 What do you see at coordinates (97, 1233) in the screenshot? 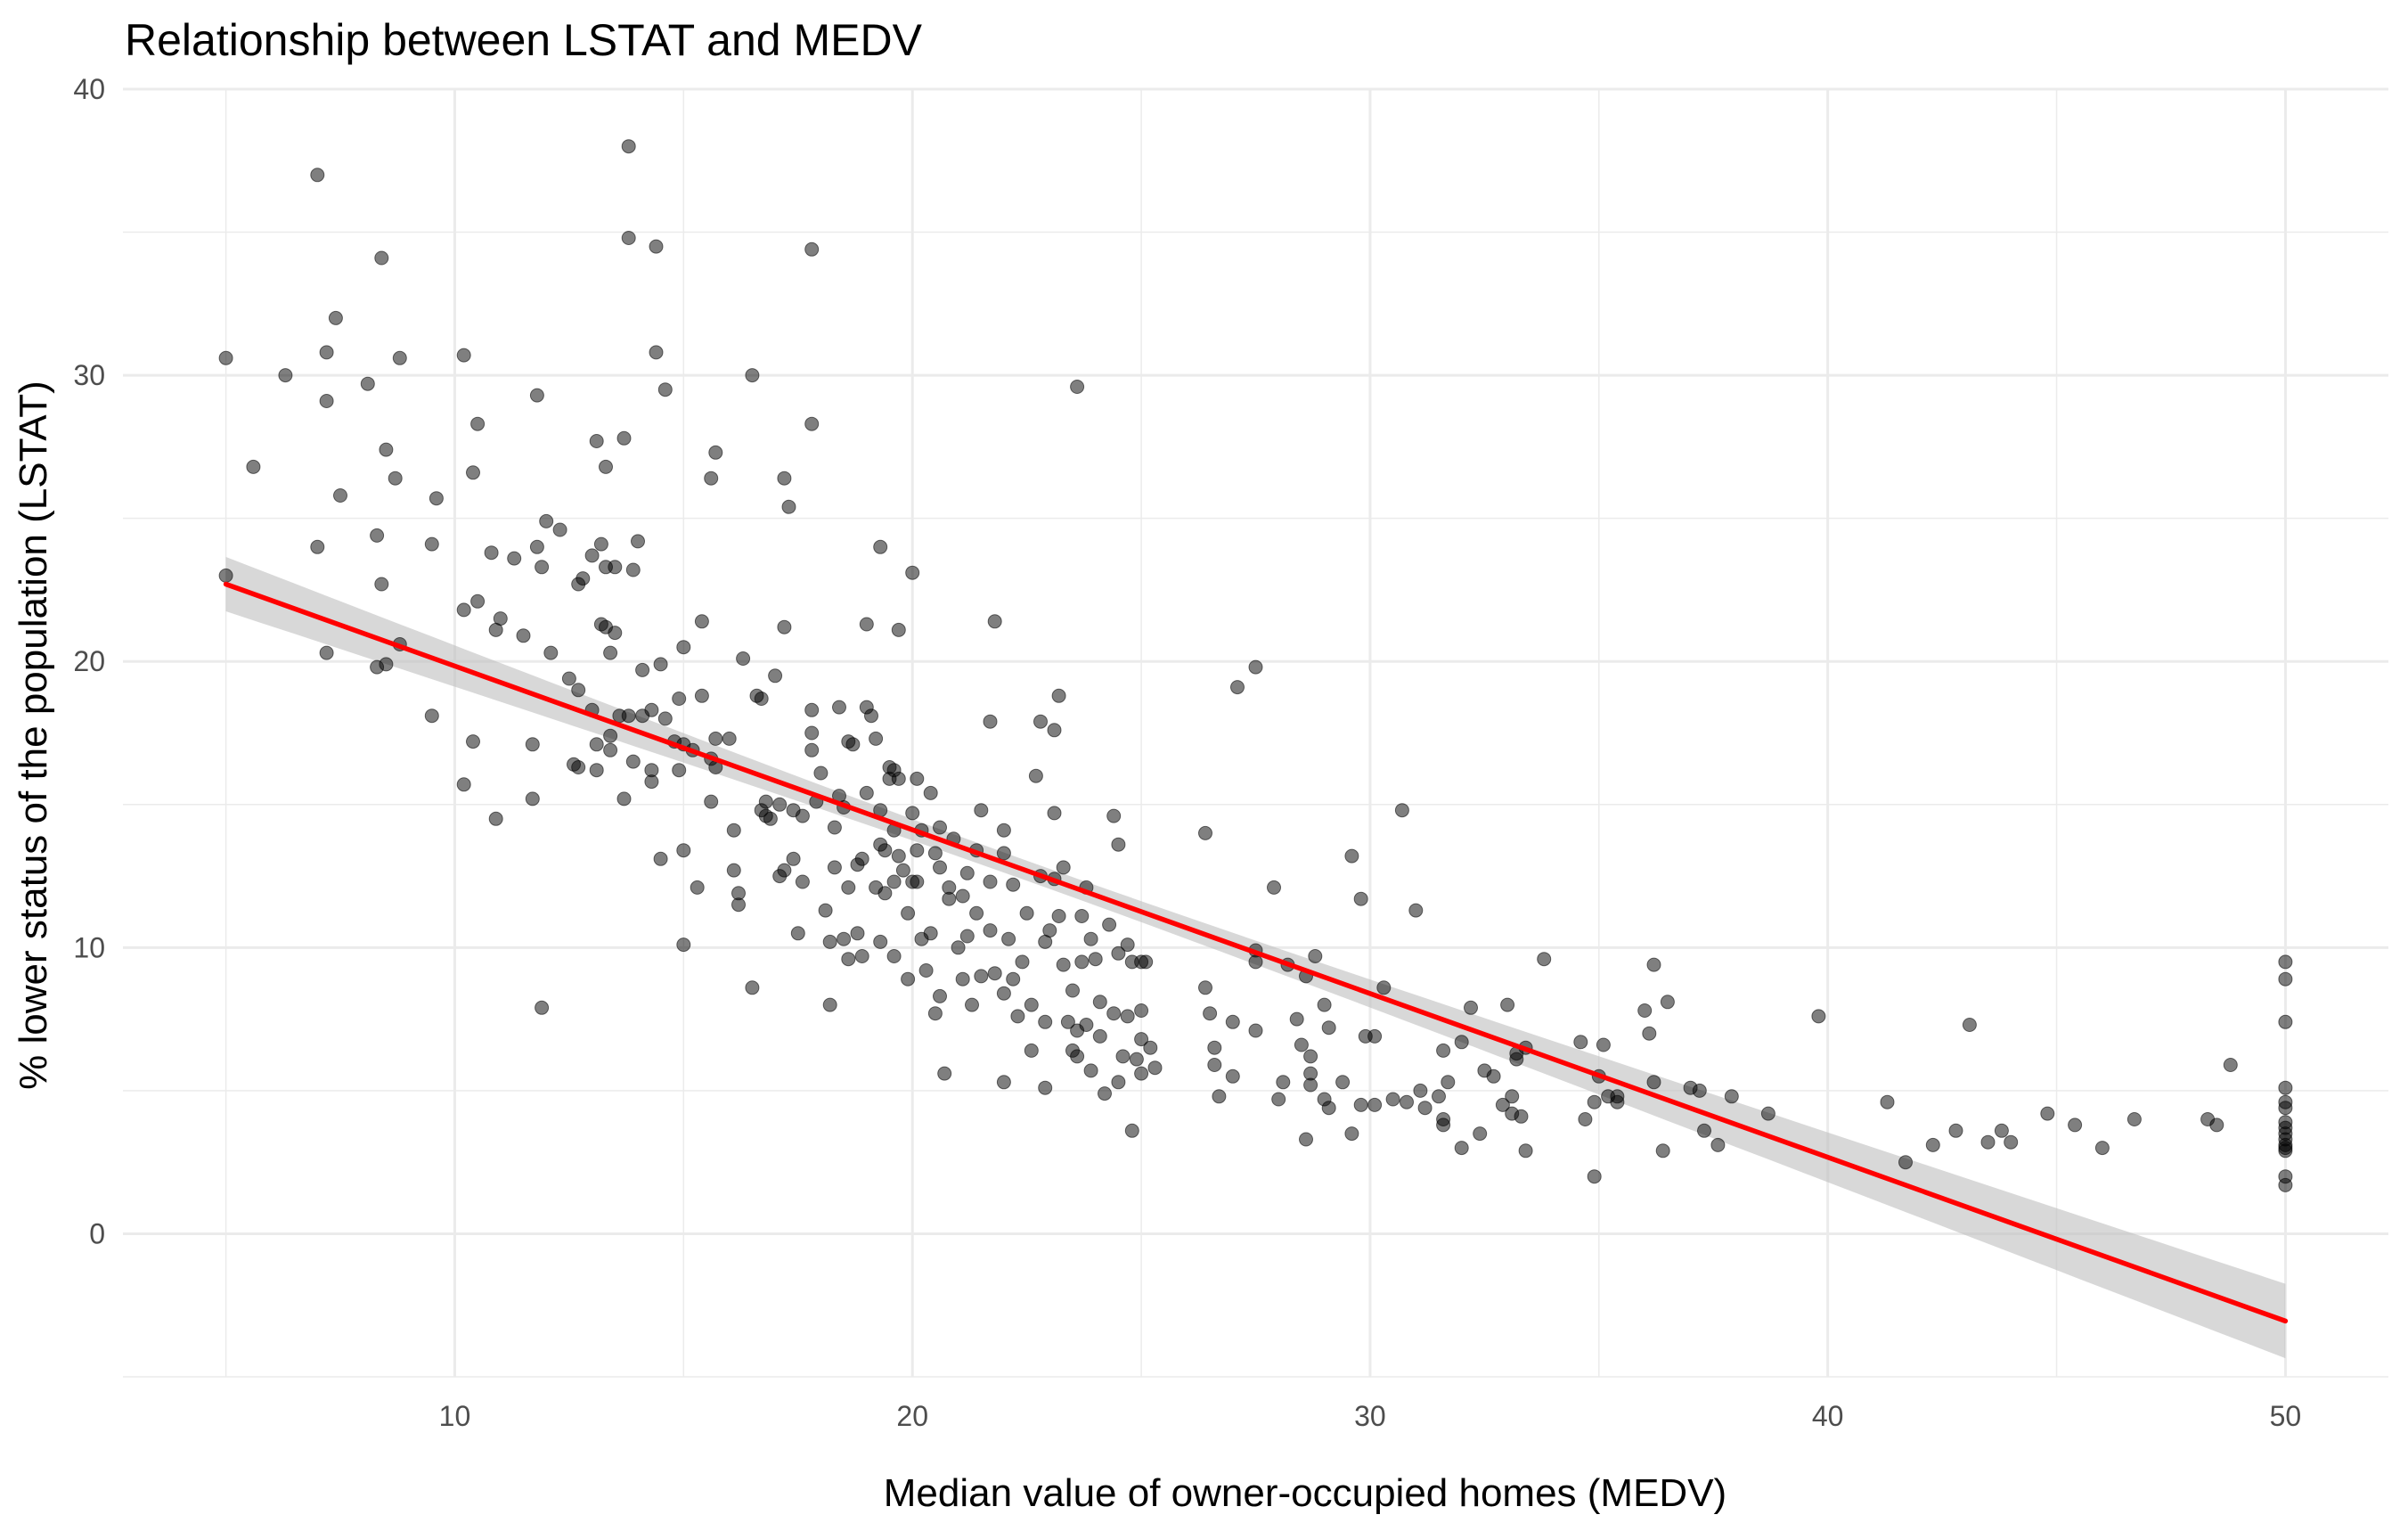
I see `y-tick-label: 0` at bounding box center [97, 1233].